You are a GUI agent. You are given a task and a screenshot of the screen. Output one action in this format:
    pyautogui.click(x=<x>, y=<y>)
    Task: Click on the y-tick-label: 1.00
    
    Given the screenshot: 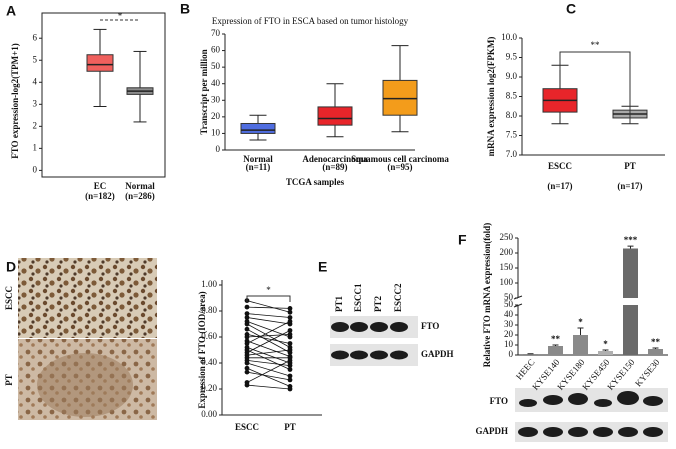 What is the action you would take?
    pyautogui.click(x=209, y=284)
    